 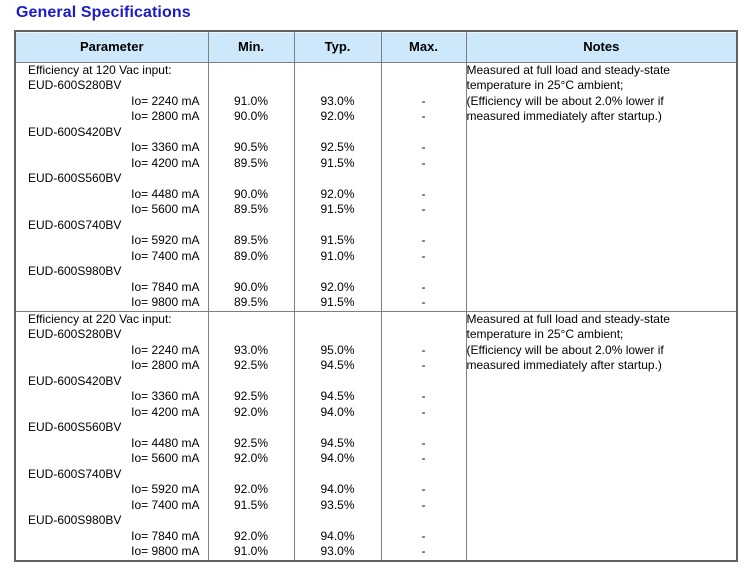 I want to click on table-row: Io= 7400 mA 89.0% 91.0% -, so click(x=375, y=256).